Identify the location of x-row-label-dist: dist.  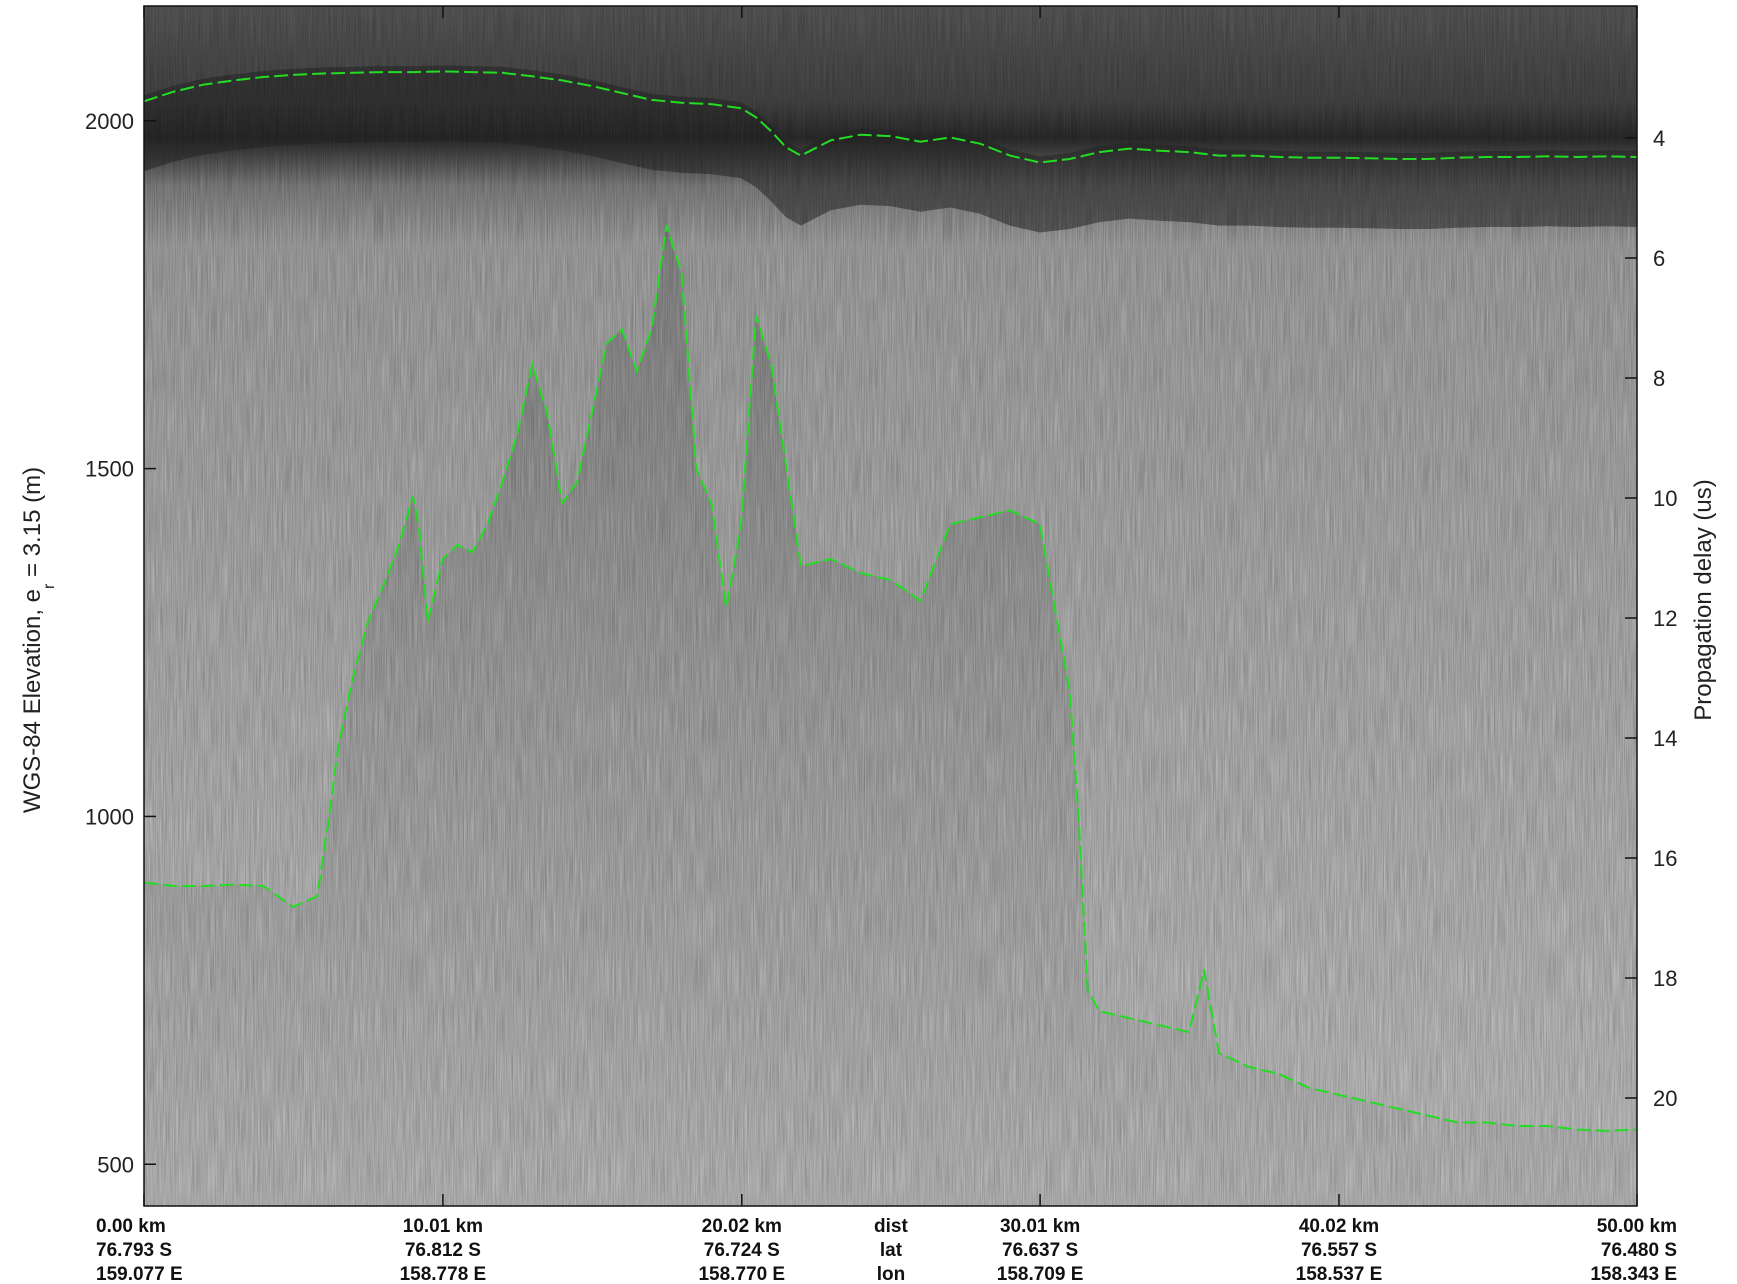
(891, 1226).